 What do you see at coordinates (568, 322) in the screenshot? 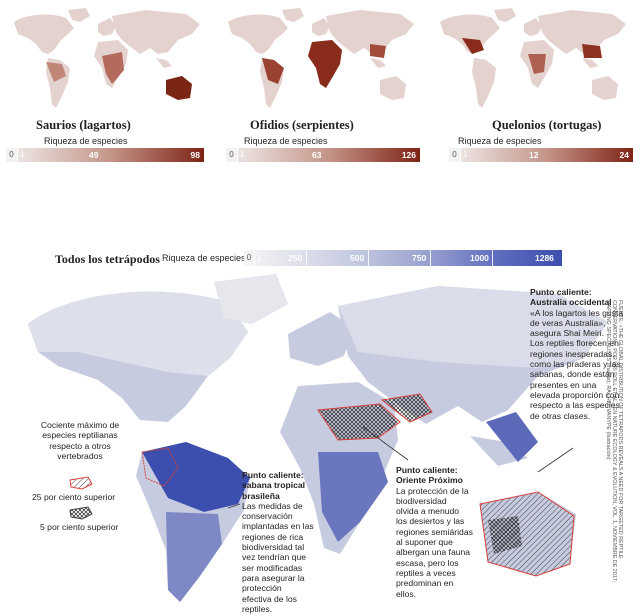
I see `australia-line: de veras Australia»,` at bounding box center [568, 322].